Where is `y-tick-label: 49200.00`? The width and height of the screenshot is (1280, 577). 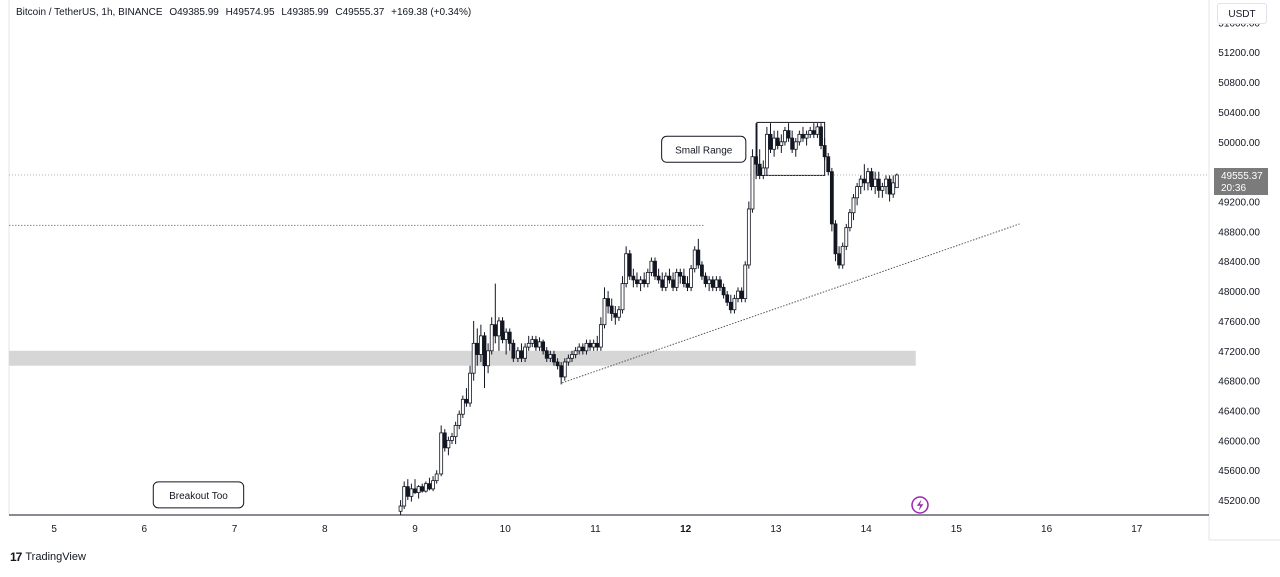
y-tick-label: 49200.00 is located at coordinates (1239, 203).